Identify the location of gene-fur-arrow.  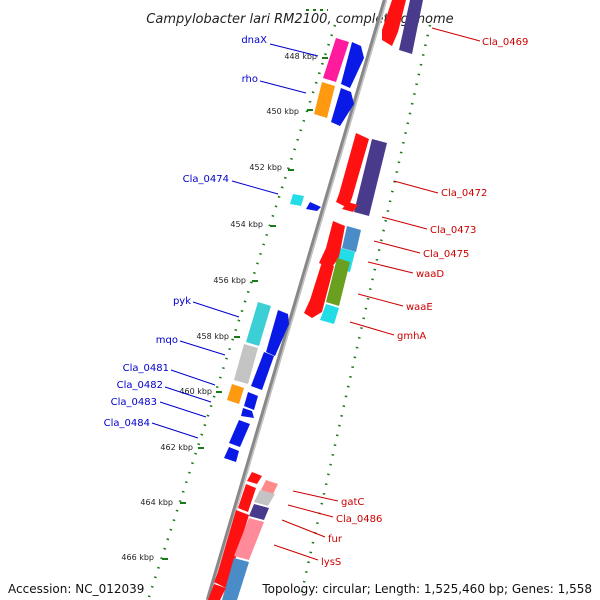
(231, 549).